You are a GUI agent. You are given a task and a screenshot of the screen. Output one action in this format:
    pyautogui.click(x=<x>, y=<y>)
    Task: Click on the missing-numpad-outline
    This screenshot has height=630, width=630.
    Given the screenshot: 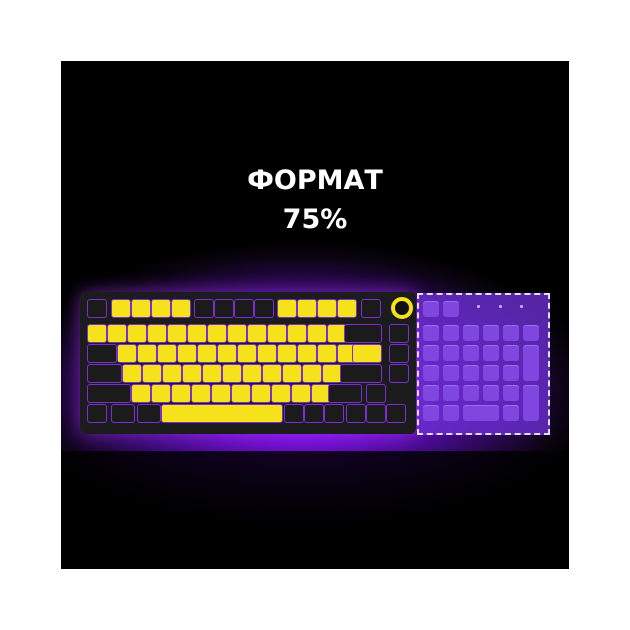 What is the action you would take?
    pyautogui.click(x=483, y=364)
    